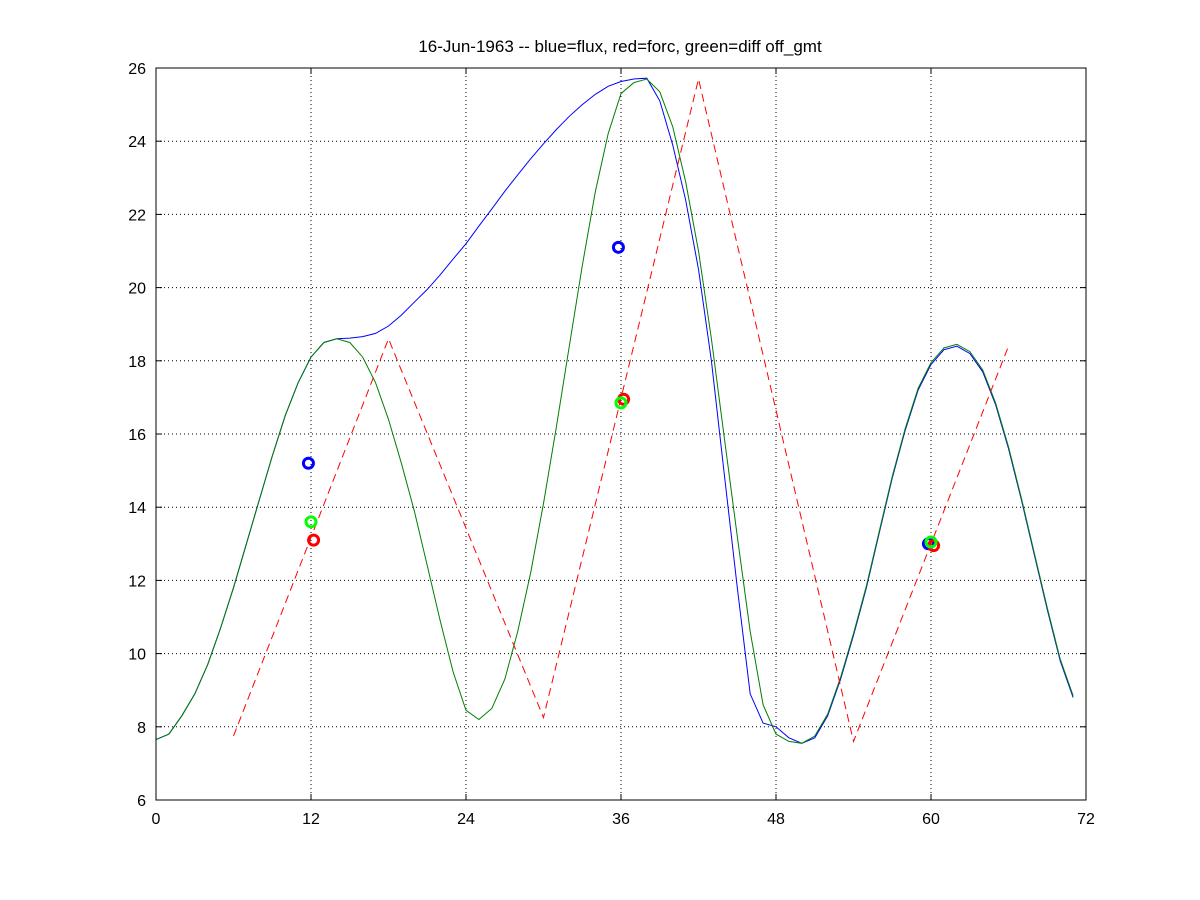  Describe the element at coordinates (466, 819) in the screenshot. I see `x-tick-label: 24` at that location.